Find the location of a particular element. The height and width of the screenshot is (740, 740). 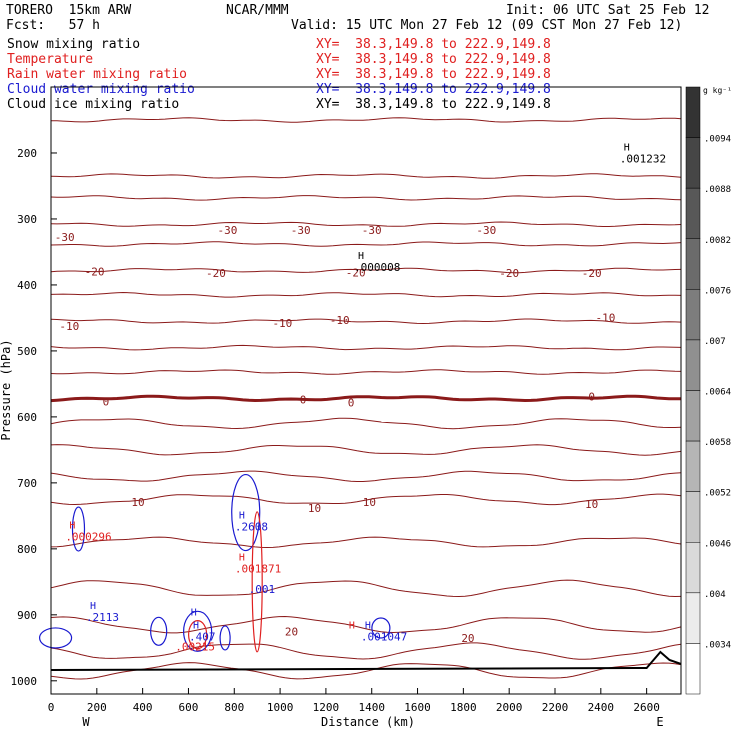

extremum-value: .407 is located at coordinates (202, 637).